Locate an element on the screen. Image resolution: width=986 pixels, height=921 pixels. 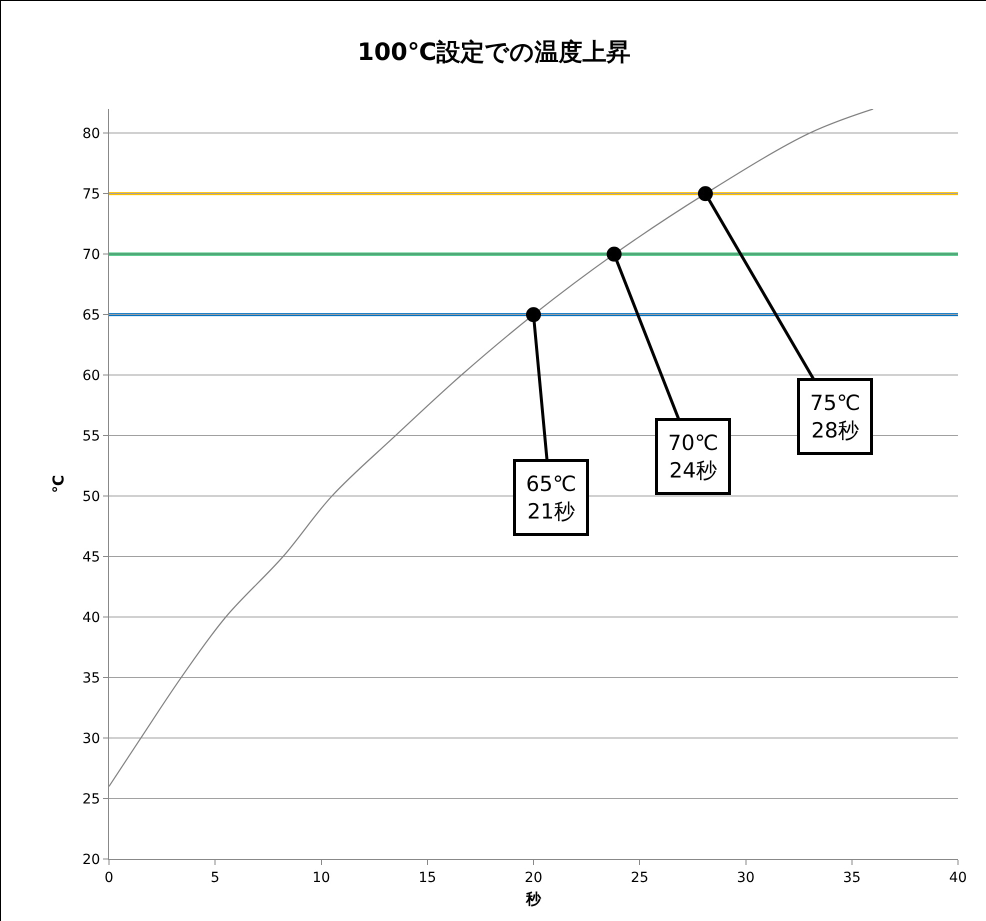
y-tick-label: 40 is located at coordinates (91, 618).